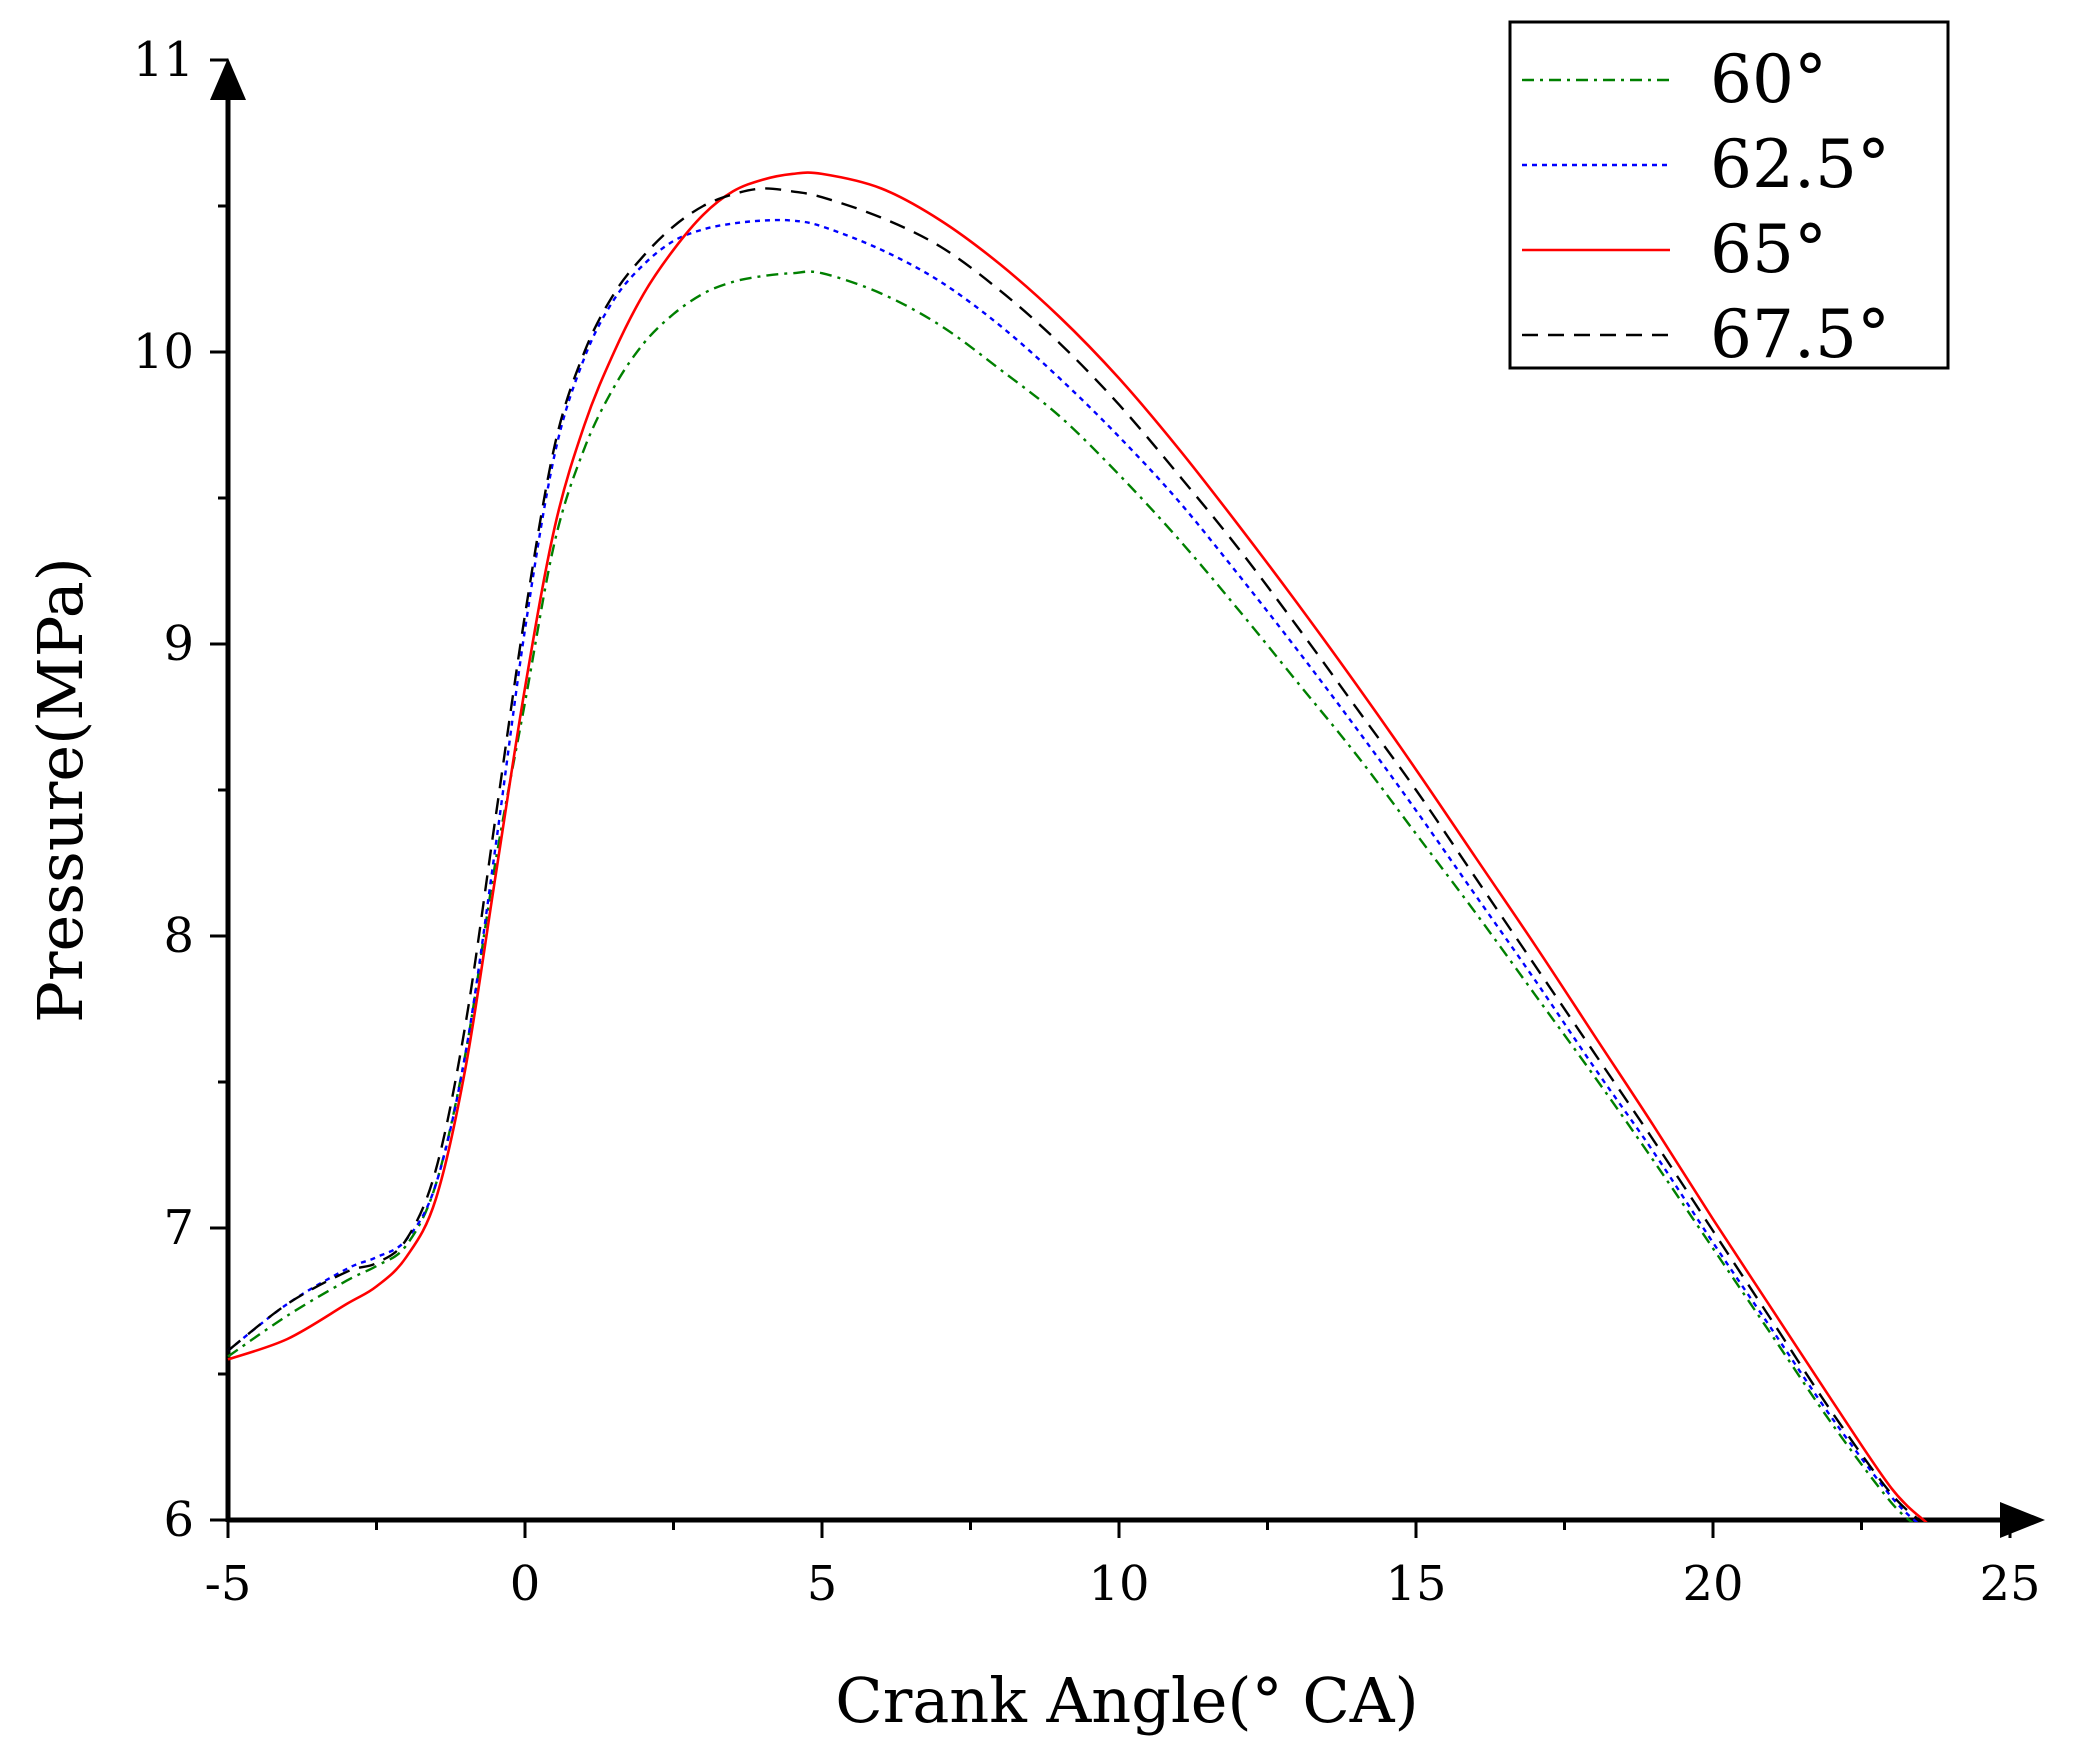 The height and width of the screenshot is (1753, 2079). What do you see at coordinates (1415, 1584) in the screenshot?
I see `x-tick-label: 15` at bounding box center [1415, 1584].